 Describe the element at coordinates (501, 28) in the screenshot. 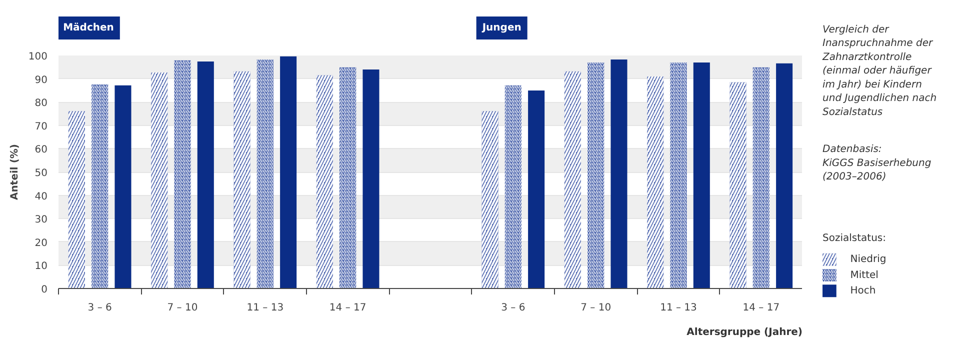

I see `text: Jungen` at that location.